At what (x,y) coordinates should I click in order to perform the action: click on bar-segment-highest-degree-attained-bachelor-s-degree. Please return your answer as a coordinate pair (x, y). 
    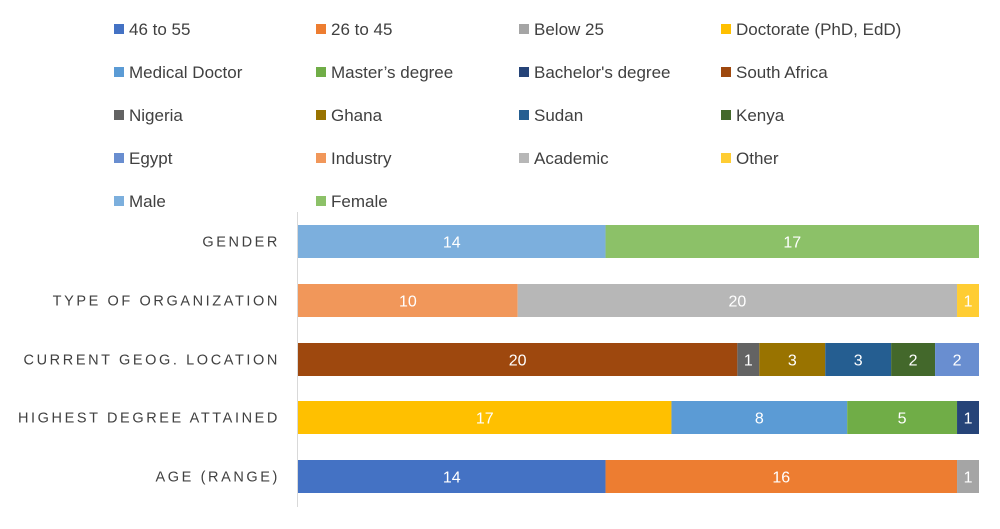
    Looking at the image, I should click on (968, 417).